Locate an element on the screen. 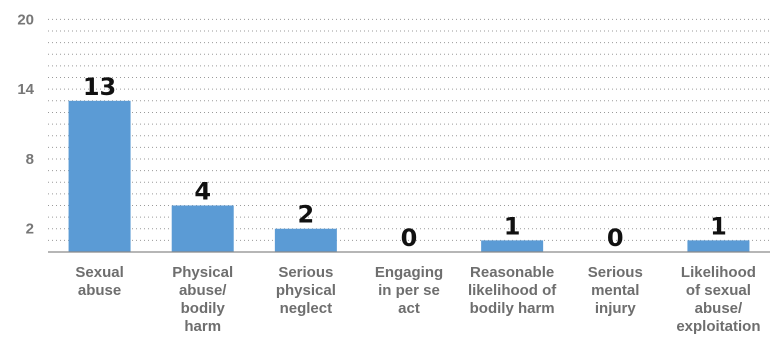 The width and height of the screenshot is (774, 344). x-category-label: Serious physical neglect is located at coordinates (306, 290).